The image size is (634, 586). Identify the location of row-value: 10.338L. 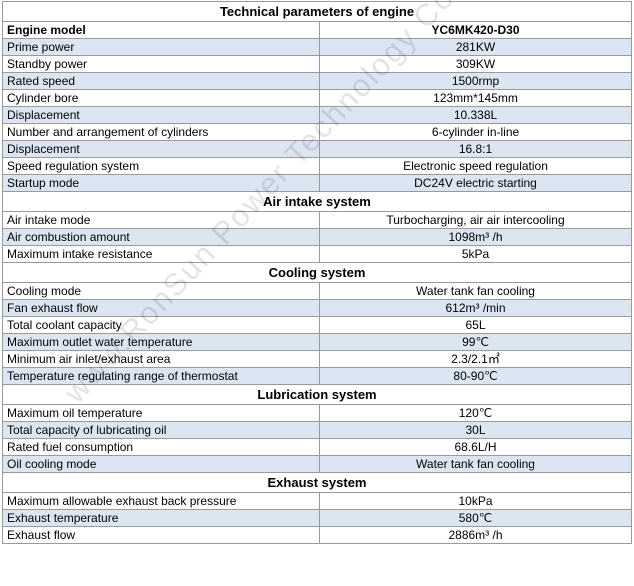
(475, 115).